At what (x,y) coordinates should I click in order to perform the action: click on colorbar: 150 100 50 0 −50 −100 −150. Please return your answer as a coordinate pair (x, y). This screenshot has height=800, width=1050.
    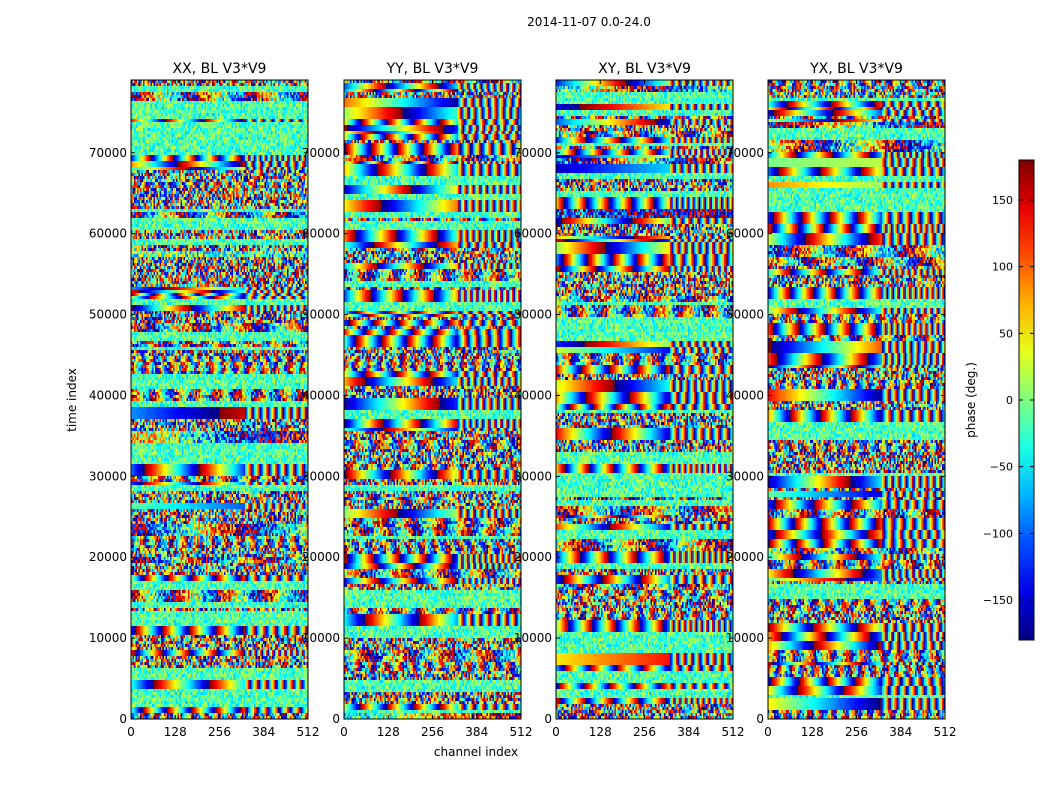
    Looking at the image, I should click on (1009, 400).